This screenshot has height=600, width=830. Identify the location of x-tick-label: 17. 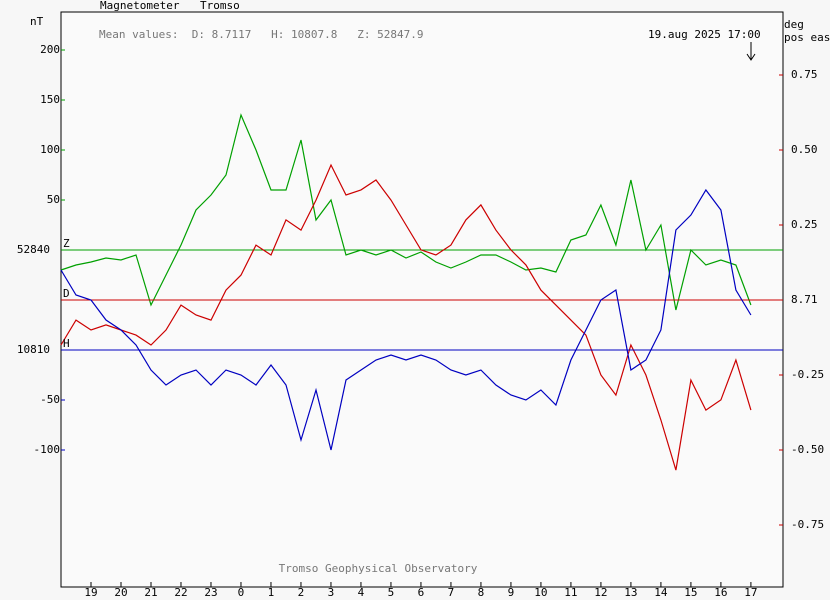
(750, 592).